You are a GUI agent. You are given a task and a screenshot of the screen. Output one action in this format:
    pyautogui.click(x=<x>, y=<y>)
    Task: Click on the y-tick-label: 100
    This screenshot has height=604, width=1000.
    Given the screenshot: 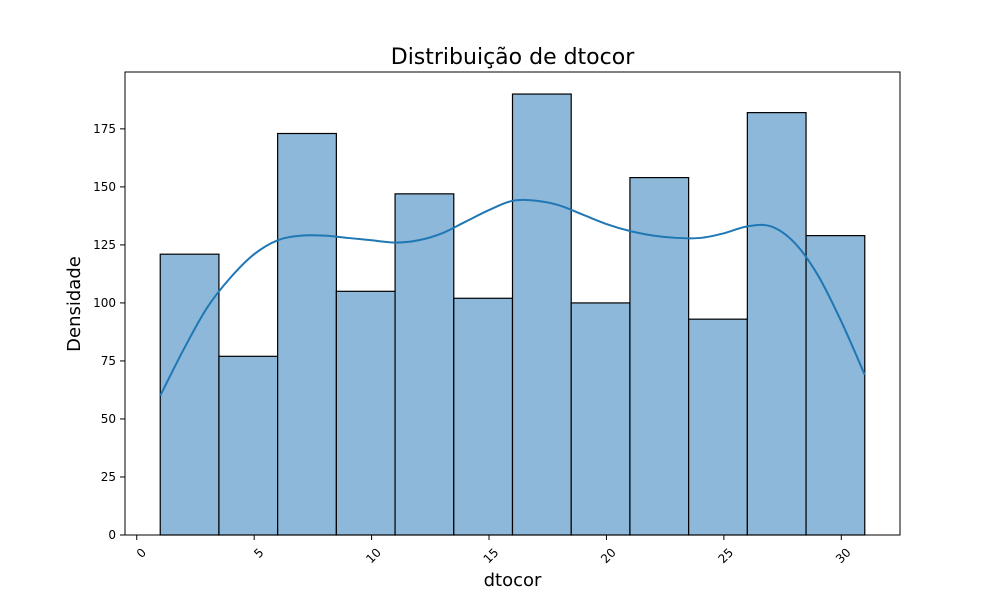 What is the action you would take?
    pyautogui.click(x=104, y=303)
    